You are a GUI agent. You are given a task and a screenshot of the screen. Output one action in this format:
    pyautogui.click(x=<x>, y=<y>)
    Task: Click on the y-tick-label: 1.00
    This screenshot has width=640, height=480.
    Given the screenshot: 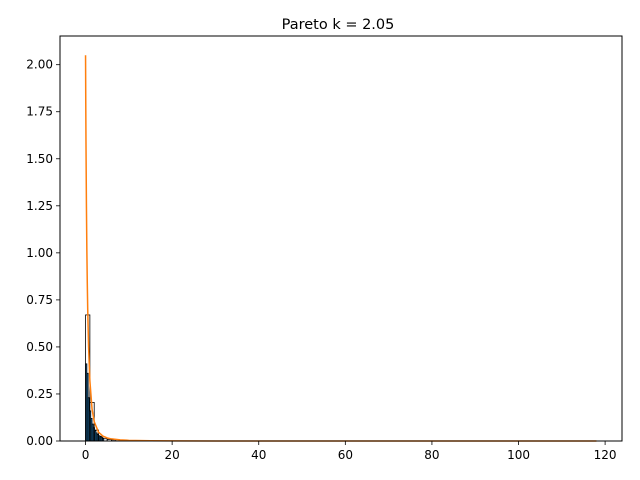 What is the action you would take?
    pyautogui.click(x=39, y=253)
    